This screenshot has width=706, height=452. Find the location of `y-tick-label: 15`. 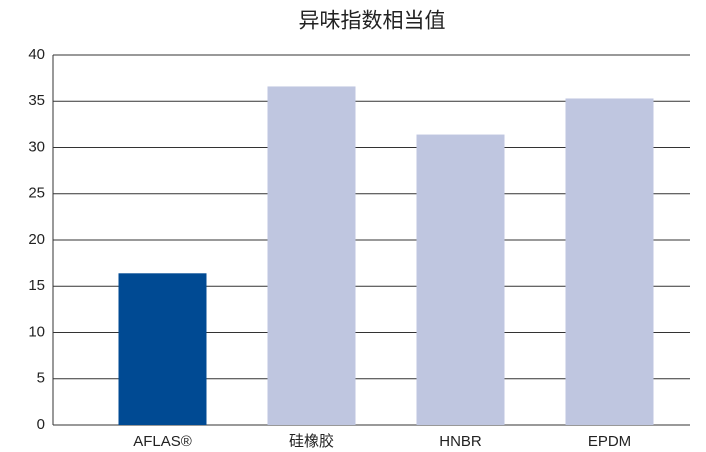

y-tick-label: 15 is located at coordinates (36, 285).